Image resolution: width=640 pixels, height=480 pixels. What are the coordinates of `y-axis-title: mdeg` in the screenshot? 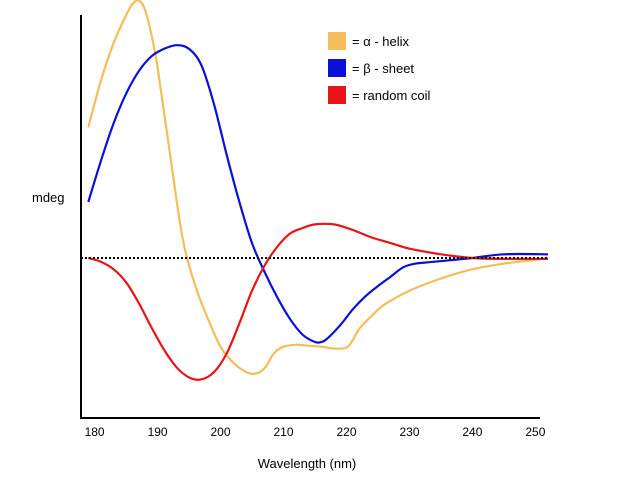 It's located at (48, 197).